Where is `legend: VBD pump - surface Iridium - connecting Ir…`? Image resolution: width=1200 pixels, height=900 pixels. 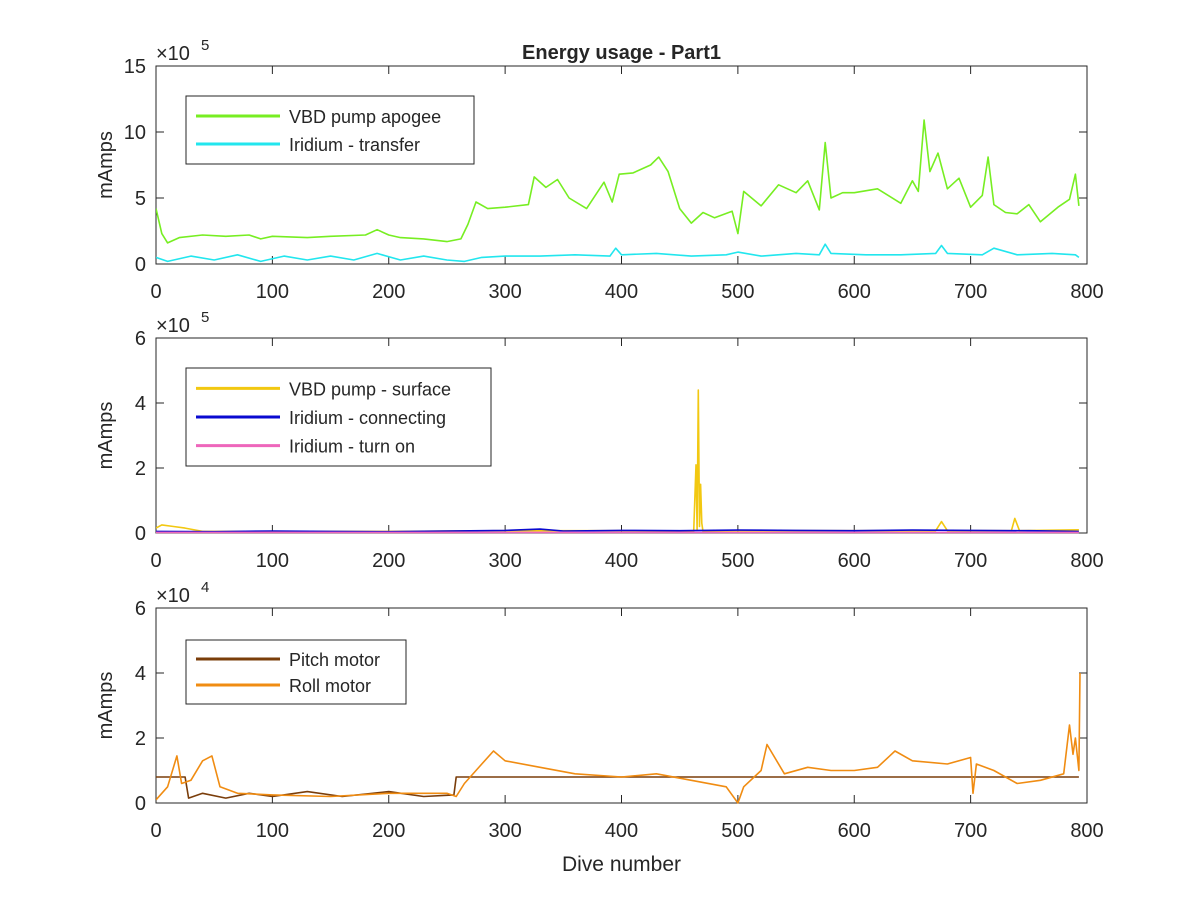 legend: VBD pump - surface Iridium - connecting Ir… is located at coordinates (338, 417).